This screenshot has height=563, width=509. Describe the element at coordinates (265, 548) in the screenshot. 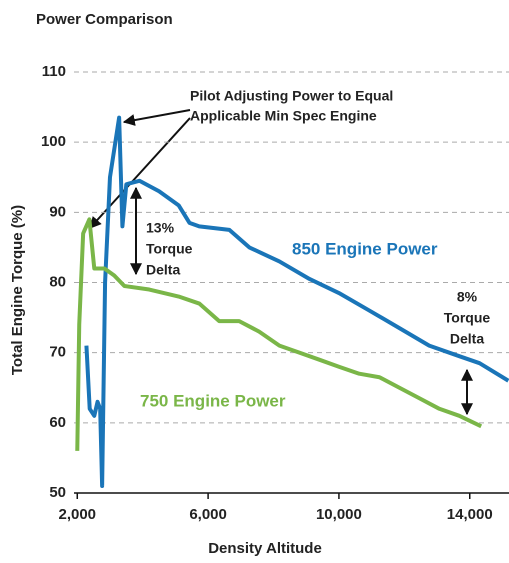

I see `x-axis-label: Density Altitude` at that location.